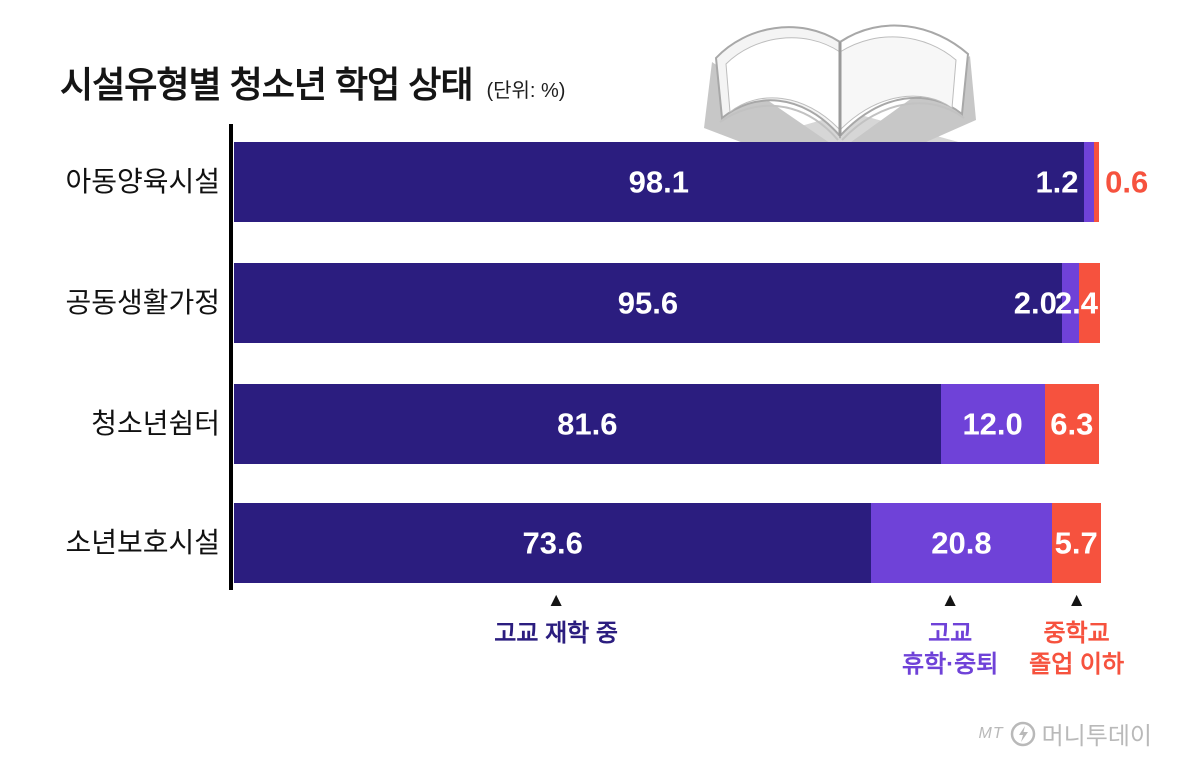 Image resolution: width=1200 pixels, height=767 pixels. Describe the element at coordinates (142, 302) in the screenshot. I see `category-label: 공동생활가정` at that location.